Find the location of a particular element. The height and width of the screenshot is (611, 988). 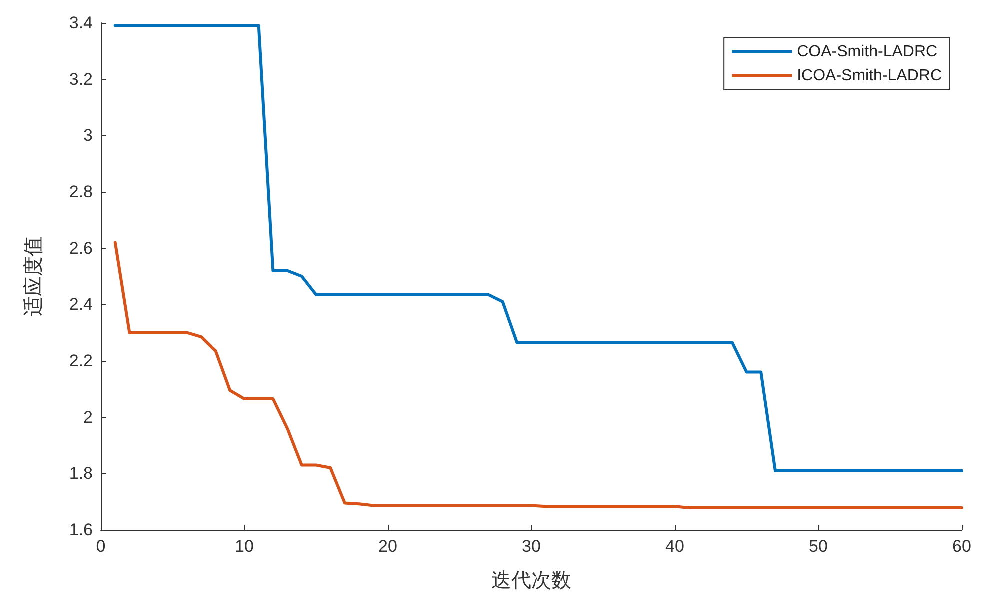

y-tick-label: 1.8 is located at coordinates (81, 474).